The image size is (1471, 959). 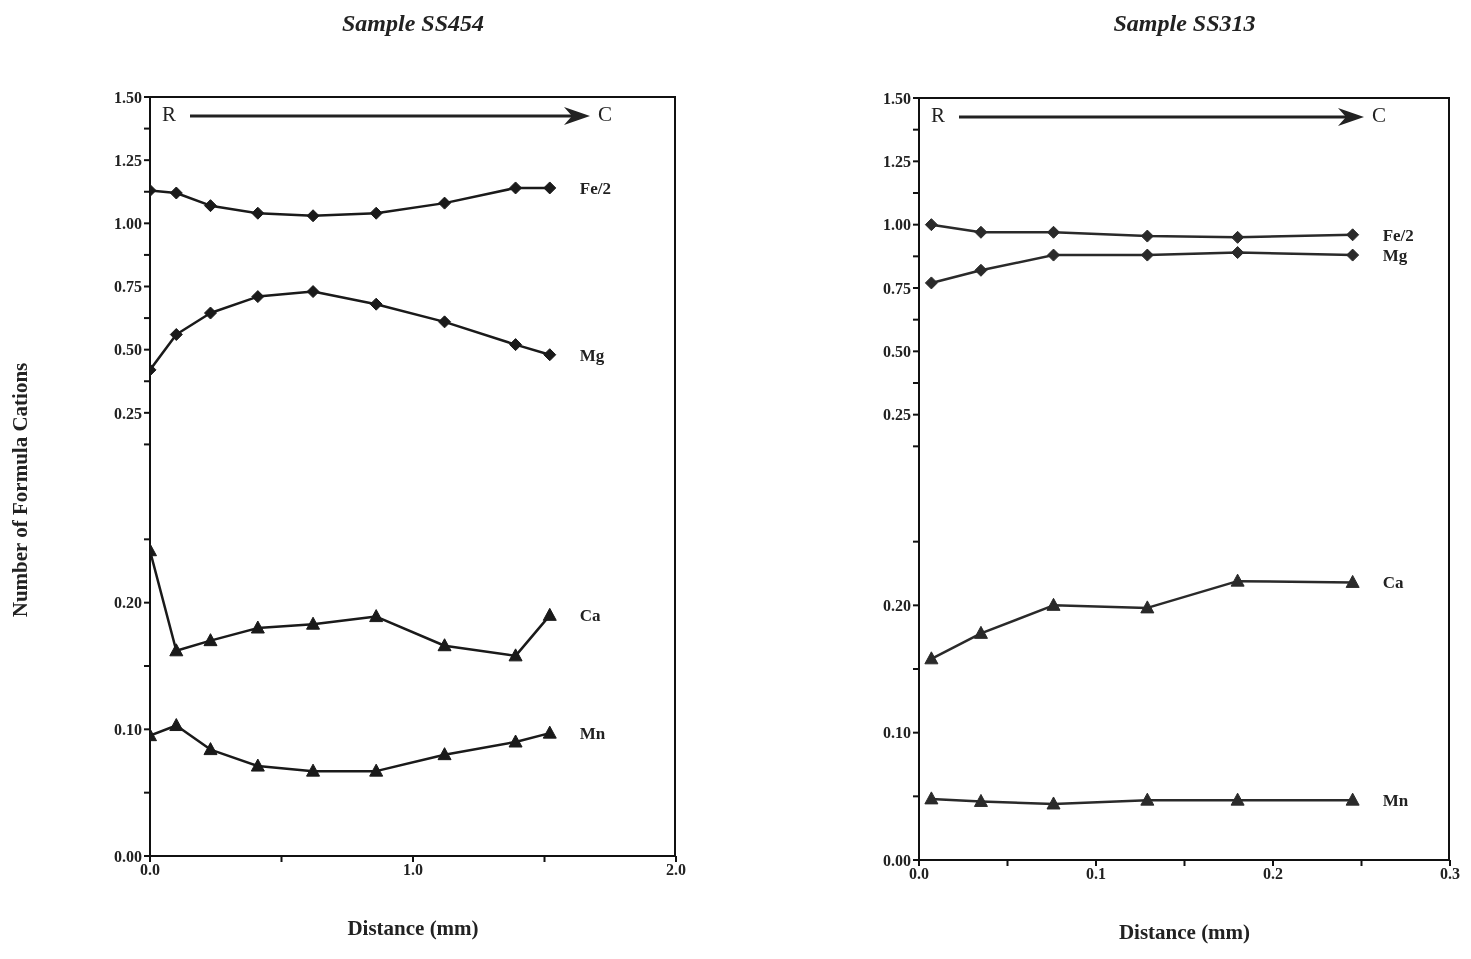 I want to click on chart-title: Sample SS313, so click(x=1184, y=23).